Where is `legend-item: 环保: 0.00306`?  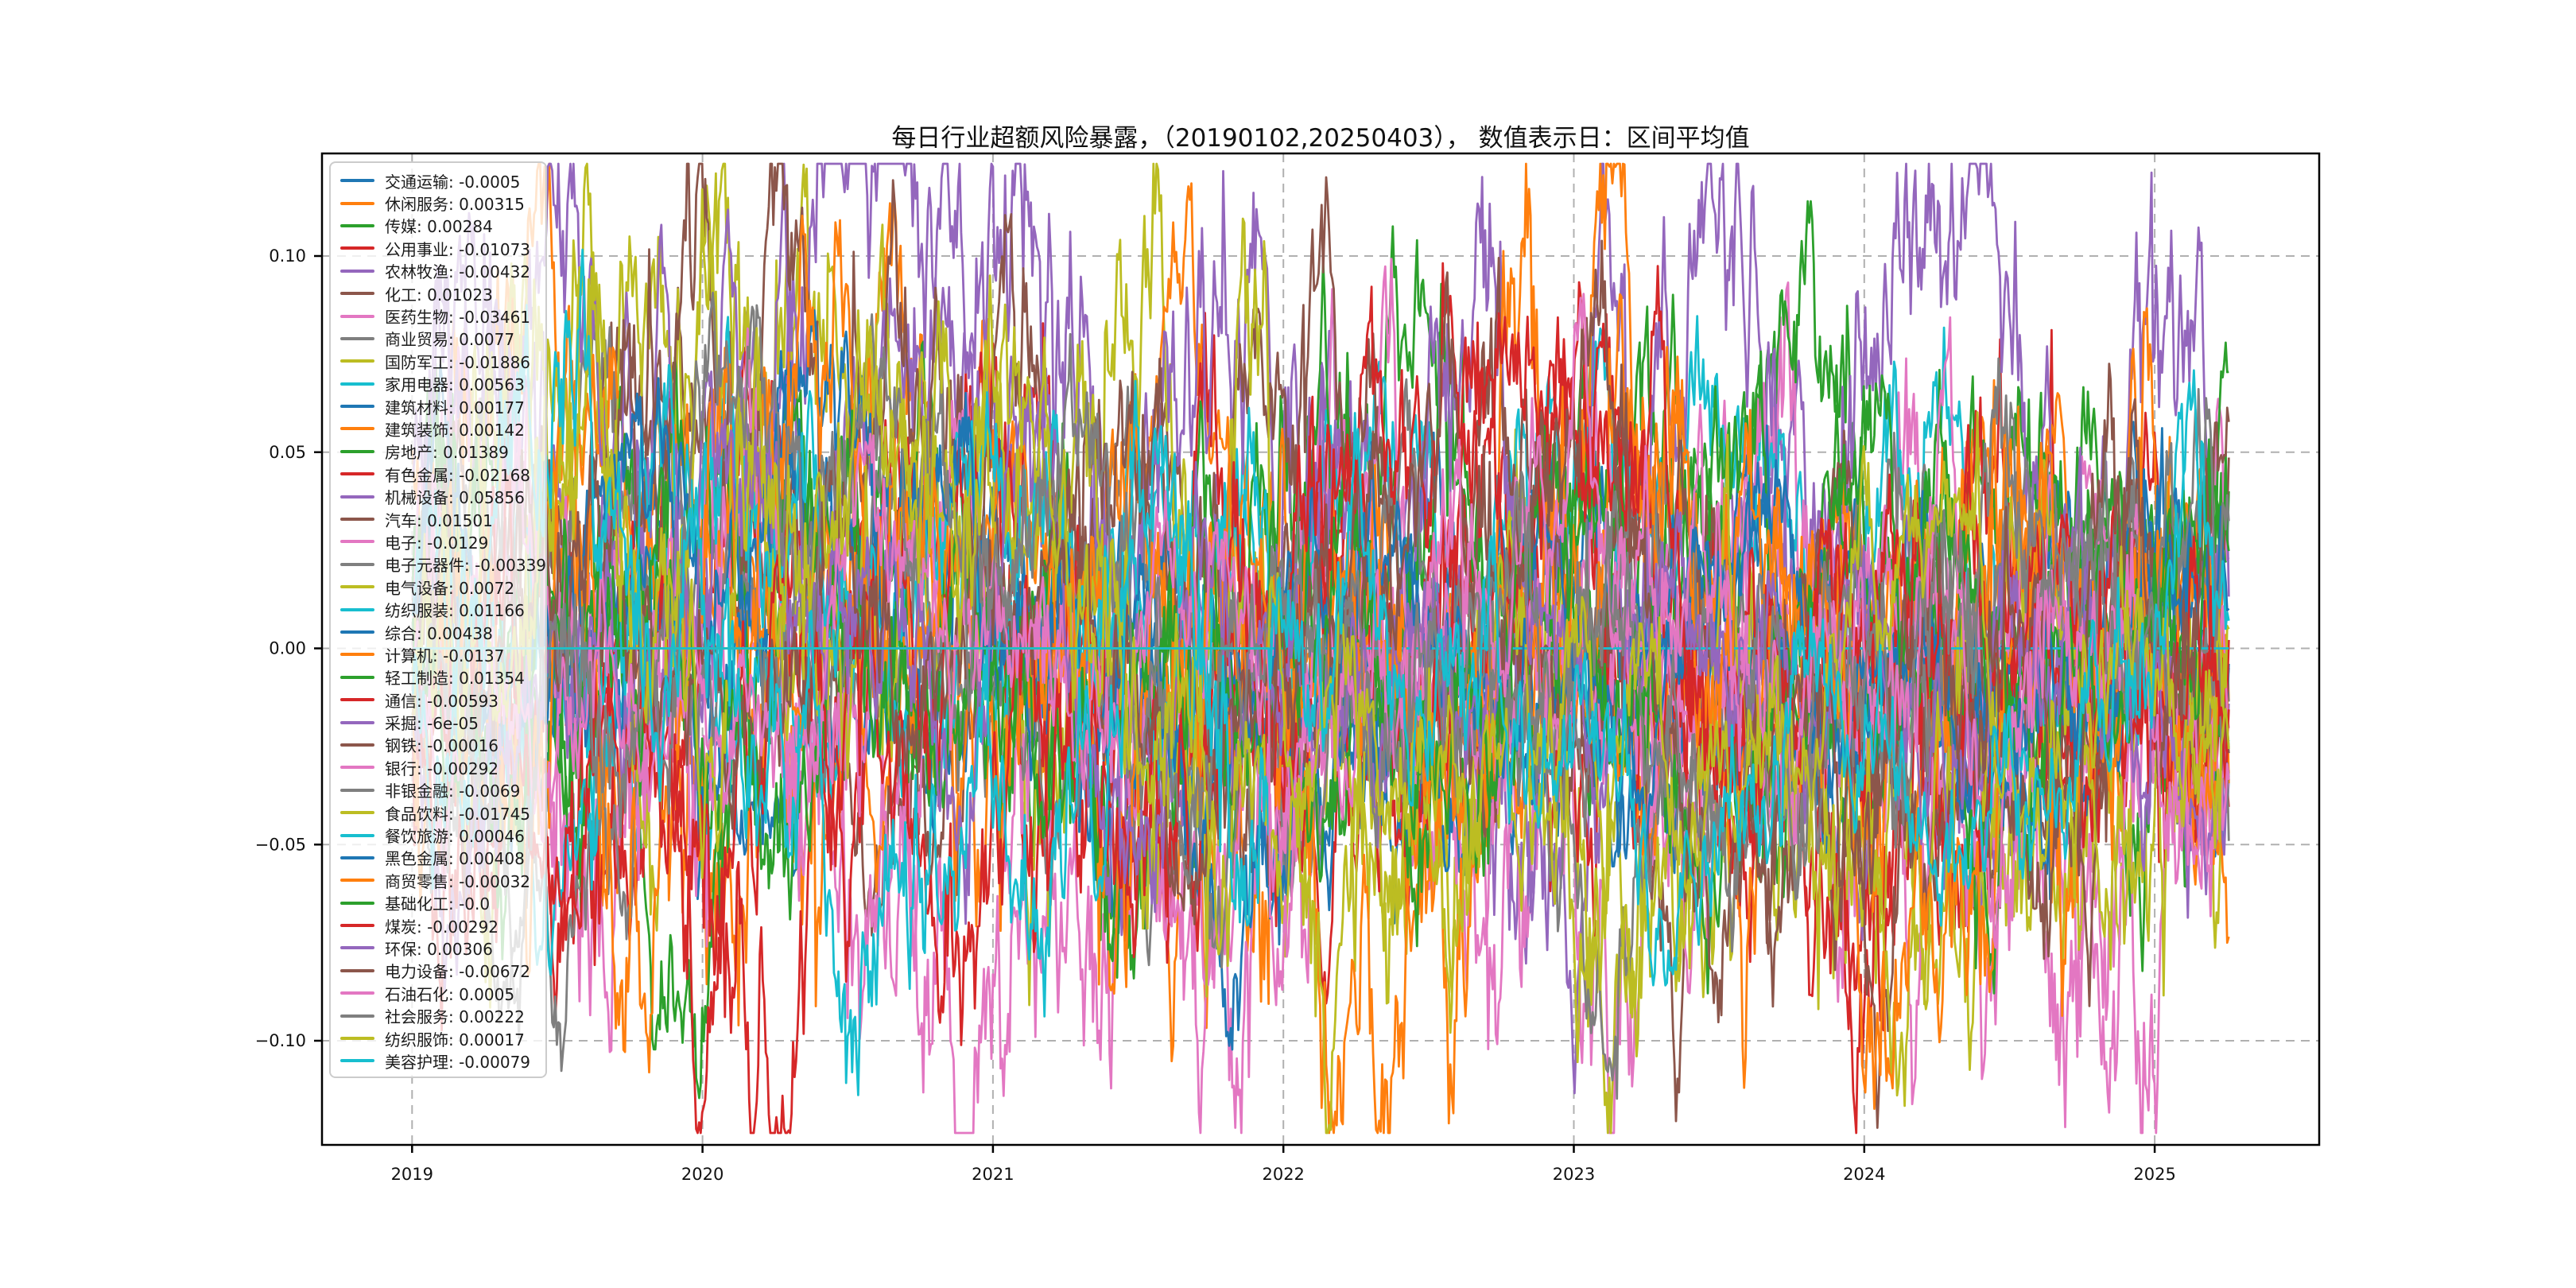
legend-item: 环保: 0.00306 is located at coordinates (438, 948).